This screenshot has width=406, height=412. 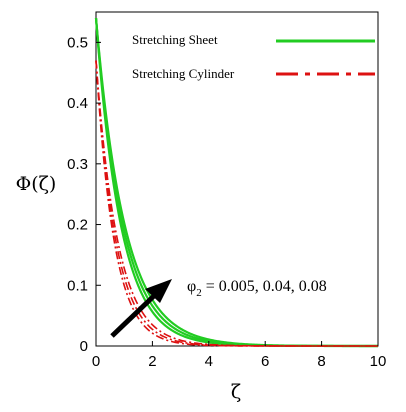 I want to click on x-tick-label-1: 2, so click(x=152, y=361).